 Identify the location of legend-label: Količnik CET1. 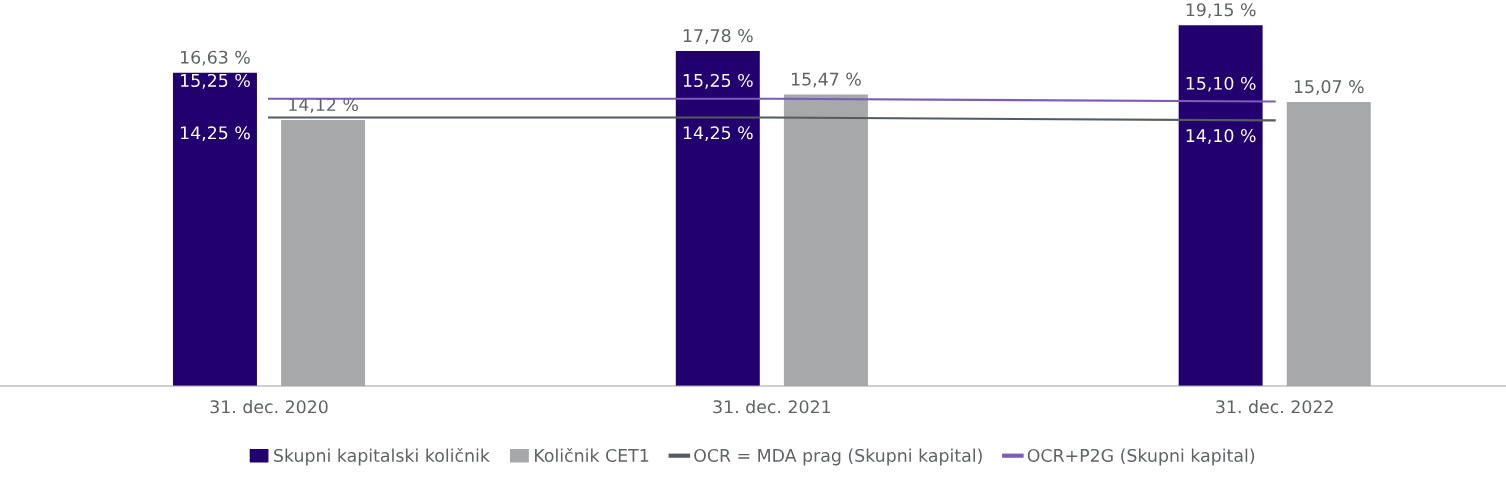
(592, 455).